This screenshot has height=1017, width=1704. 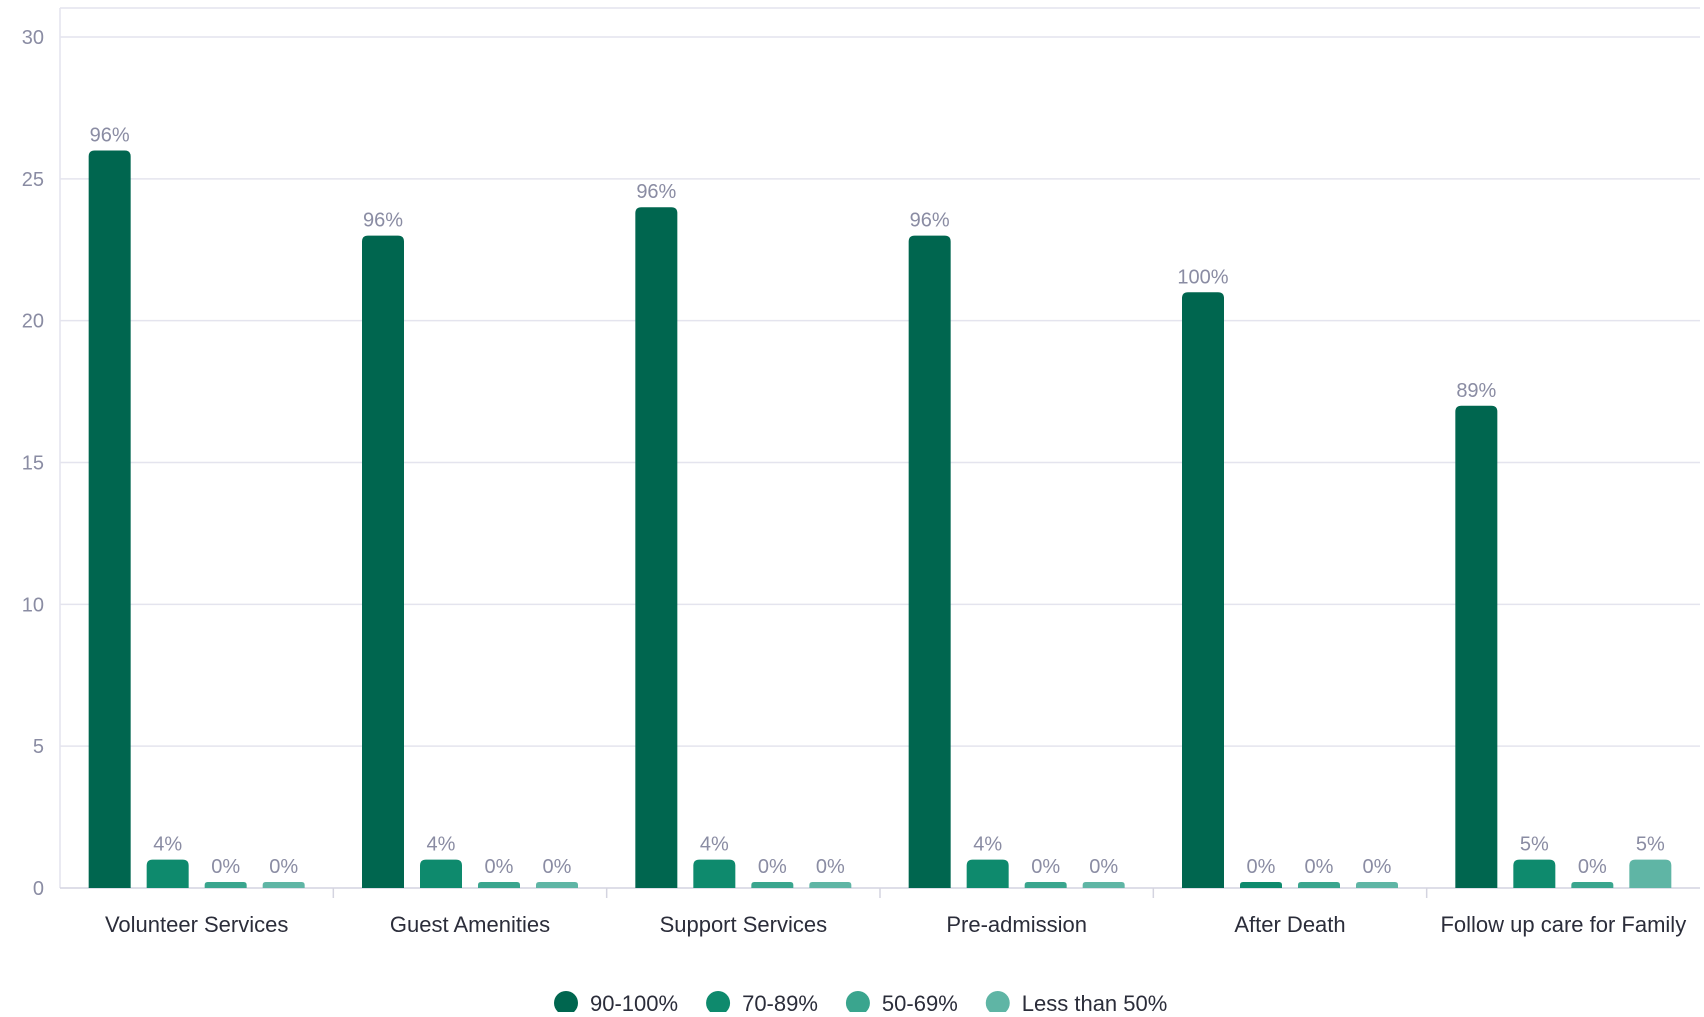 What do you see at coordinates (744, 924) in the screenshot?
I see `x-category-label: Support Services` at bounding box center [744, 924].